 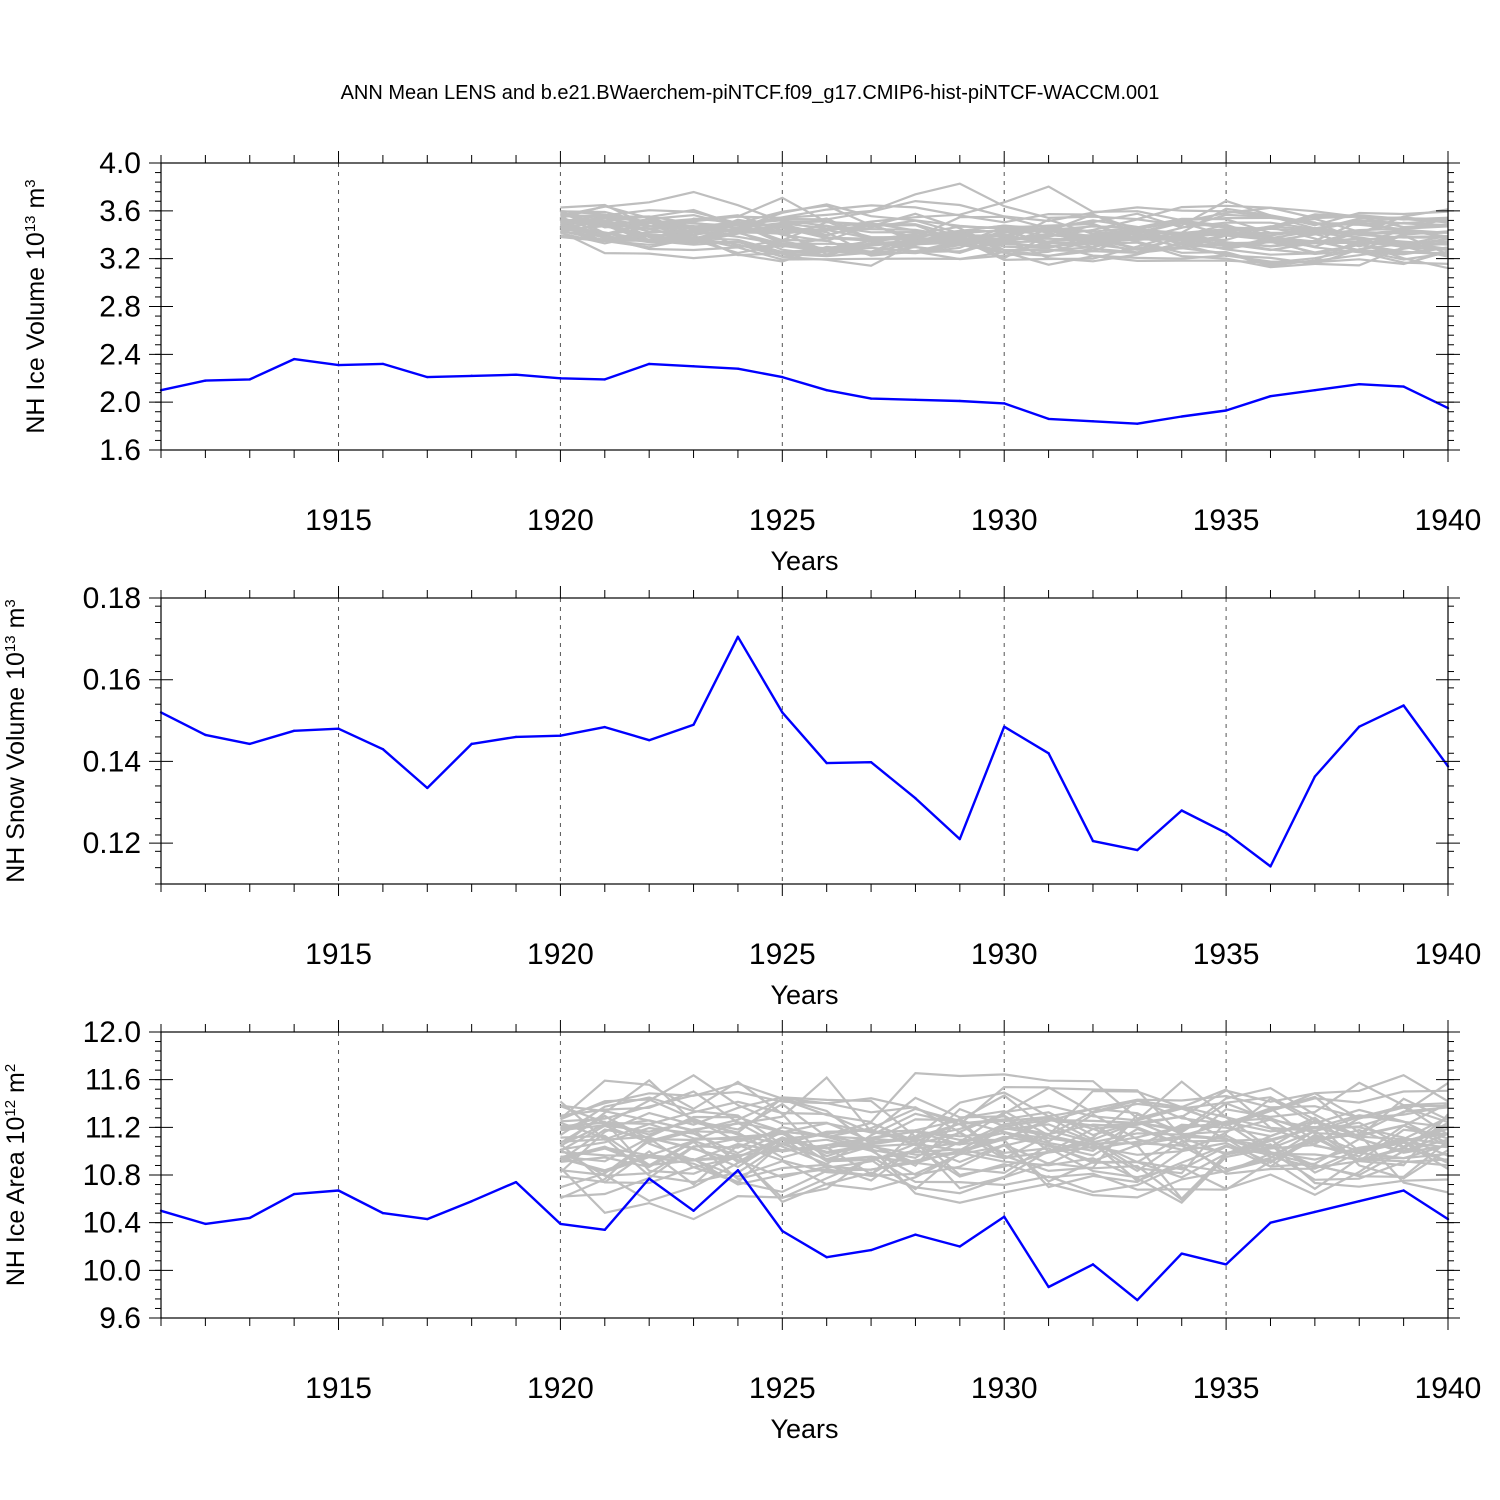 I want to click on y-axis-label-part: NH Ice Area 10, so click(x=16, y=1202).